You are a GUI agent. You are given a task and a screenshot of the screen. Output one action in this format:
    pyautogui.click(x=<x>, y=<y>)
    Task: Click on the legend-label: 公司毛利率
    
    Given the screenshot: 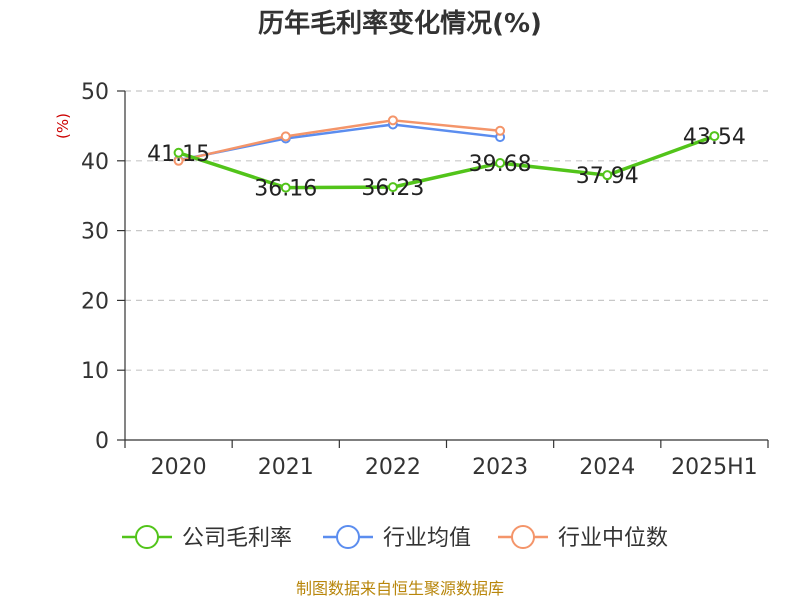 What is the action you would take?
    pyautogui.click(x=237, y=538)
    